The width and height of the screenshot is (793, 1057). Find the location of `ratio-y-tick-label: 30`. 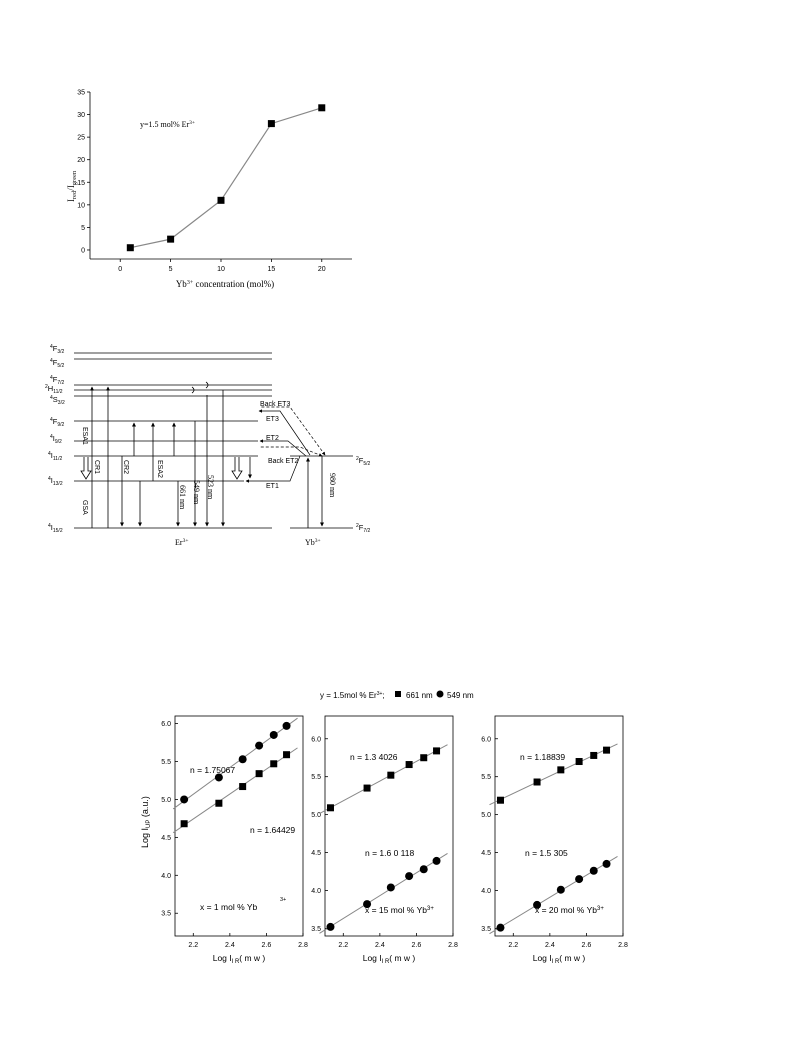

ratio-y-tick-label: 30 is located at coordinates (81, 115).